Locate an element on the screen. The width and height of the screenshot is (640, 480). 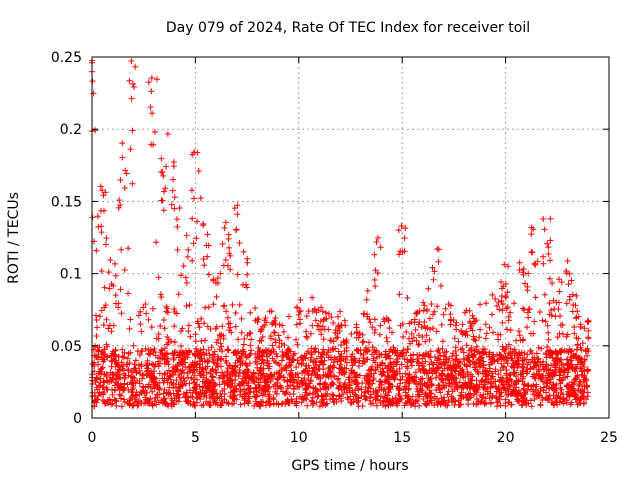
x-tick-label: 10 is located at coordinates (299, 438).